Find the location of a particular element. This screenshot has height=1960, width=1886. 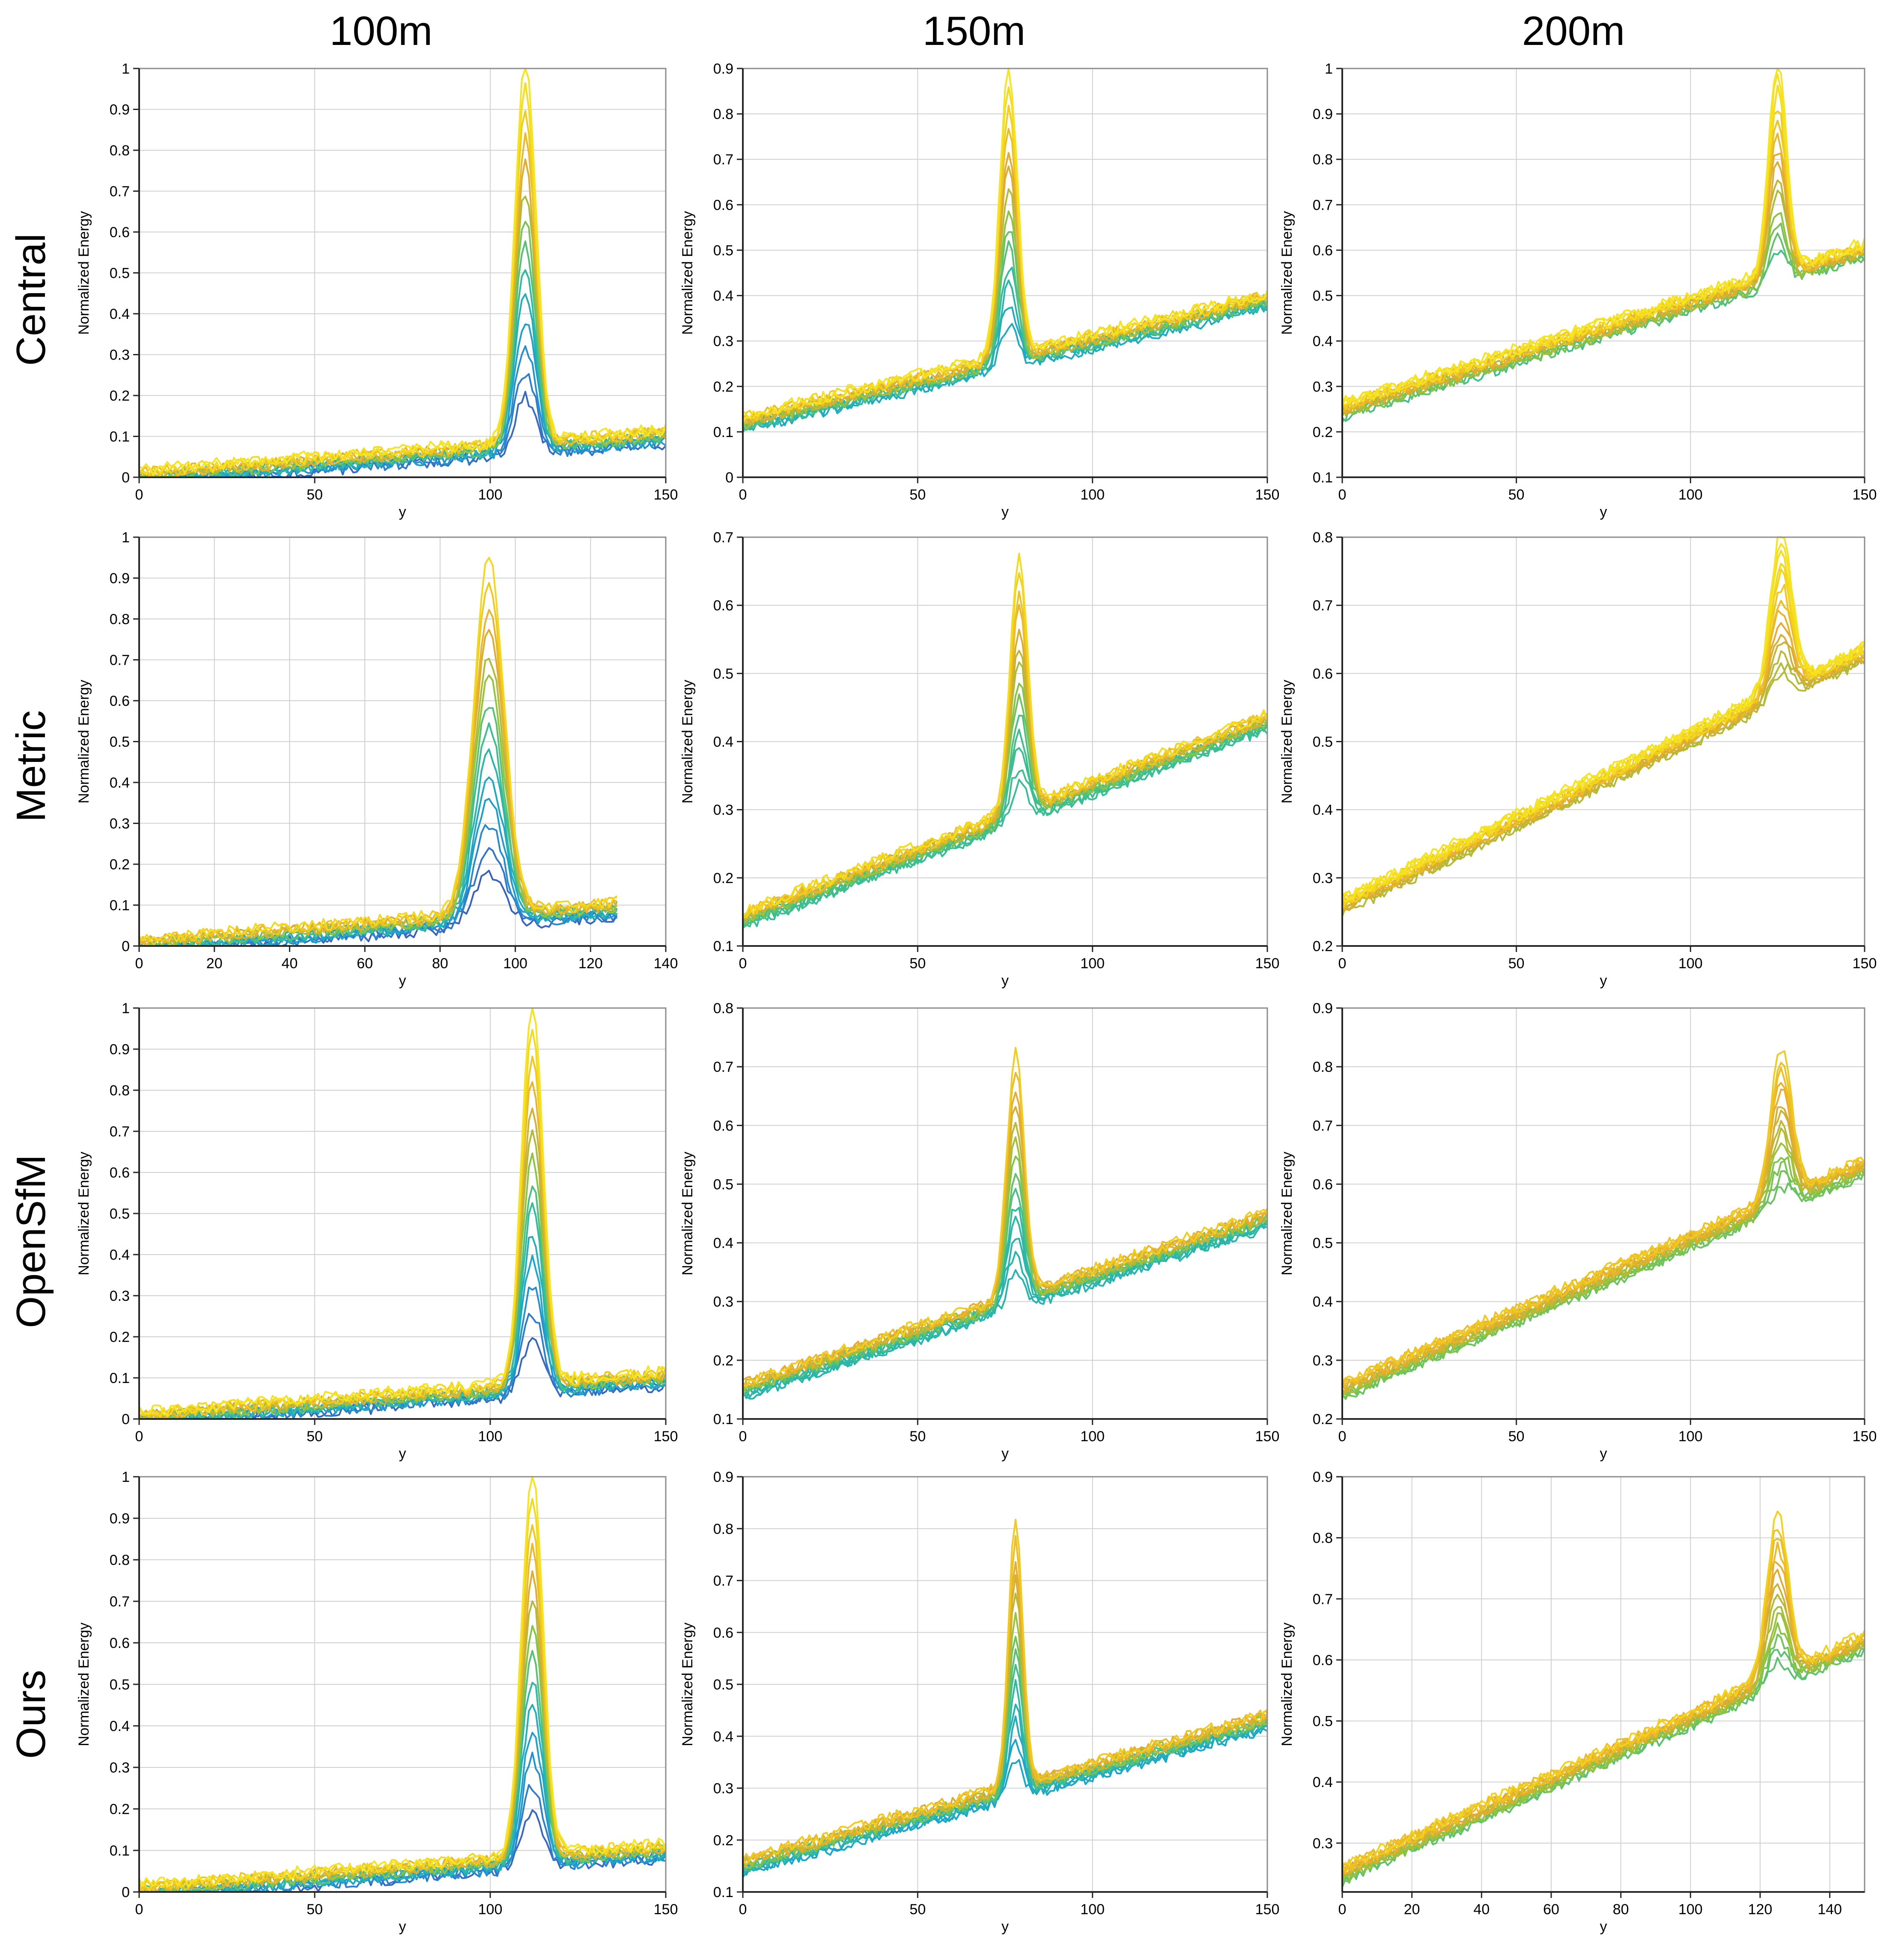

y-tick-label: 1 is located at coordinates (126, 1009).